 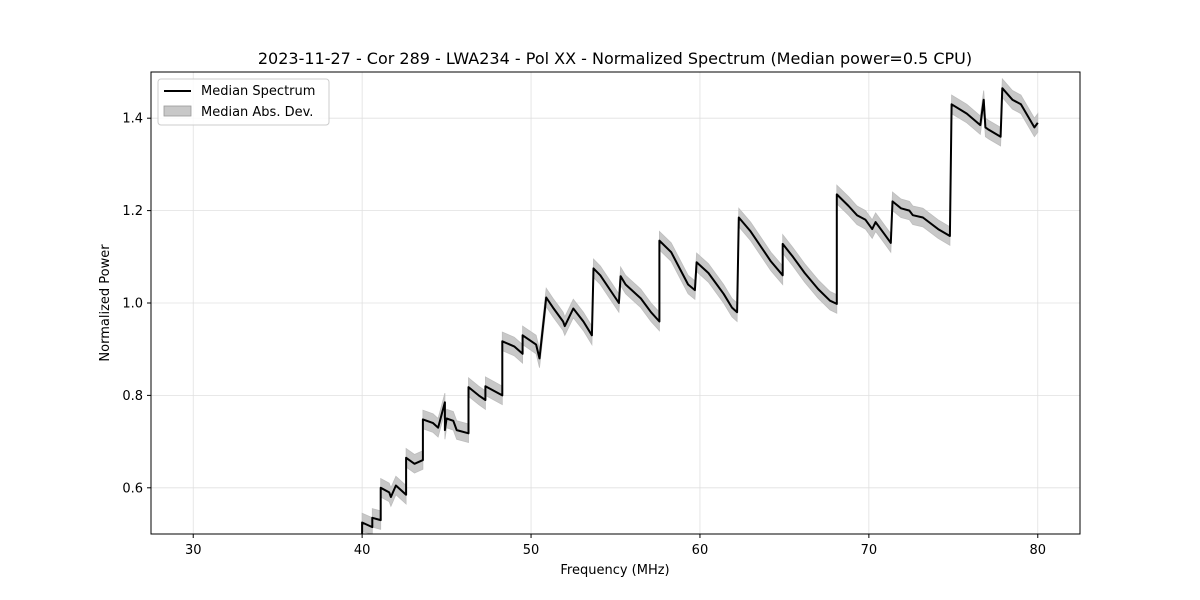 I want to click on y-tick-label: 0.8, so click(x=132, y=396).